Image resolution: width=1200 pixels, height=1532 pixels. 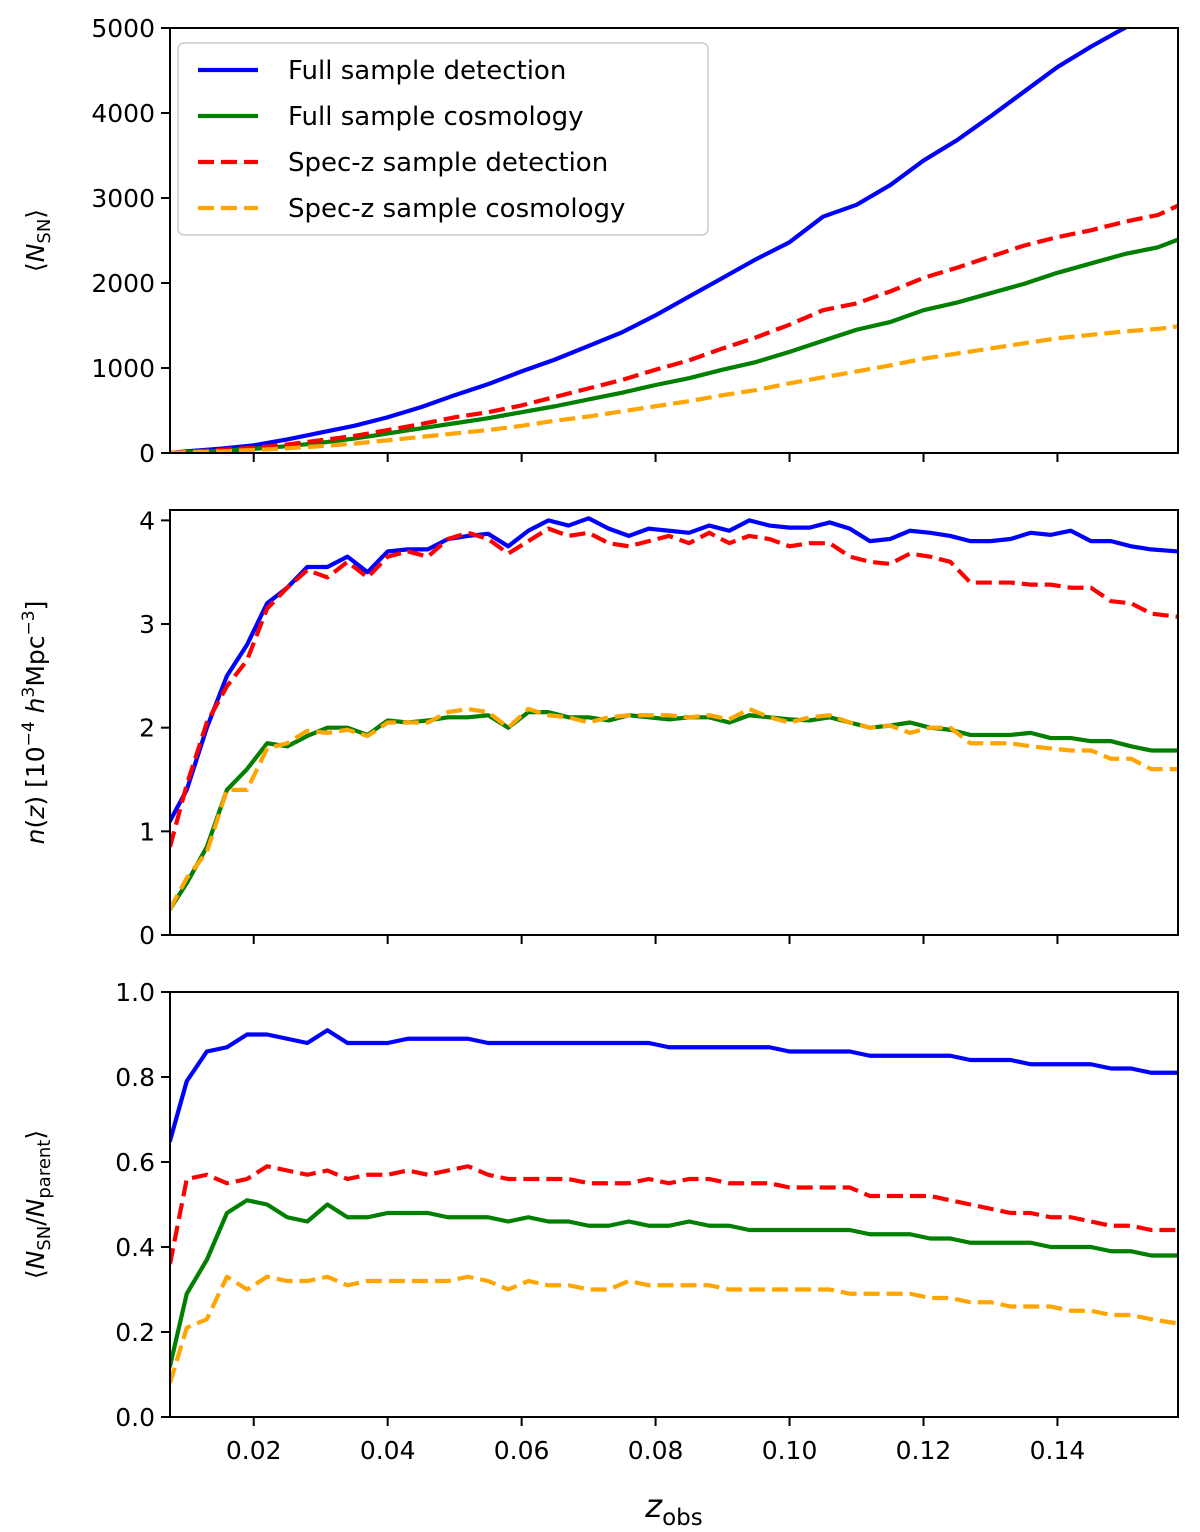 What do you see at coordinates (123, 198) in the screenshot?
I see `y-tick-label: 3000` at bounding box center [123, 198].